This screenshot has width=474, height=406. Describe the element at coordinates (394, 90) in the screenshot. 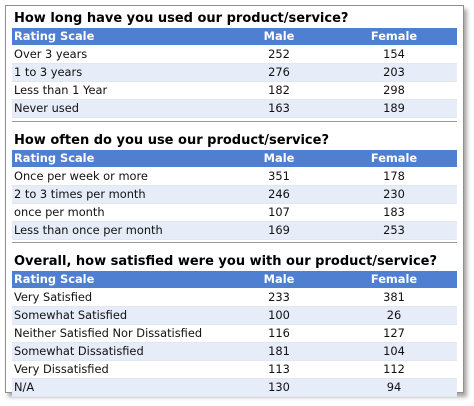

I see `female-count: 298` at that location.